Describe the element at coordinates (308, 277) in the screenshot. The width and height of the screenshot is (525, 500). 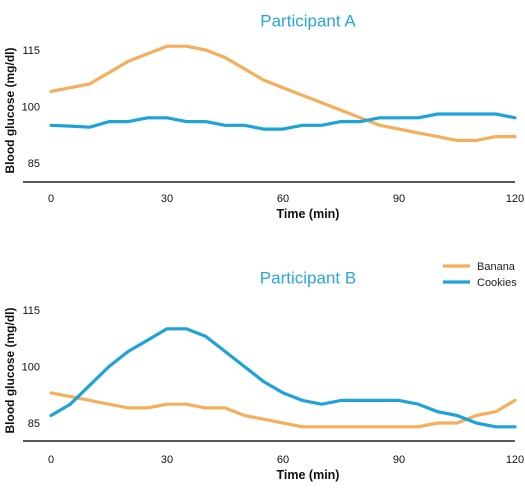
I see `chart-title: Participant B` at that location.